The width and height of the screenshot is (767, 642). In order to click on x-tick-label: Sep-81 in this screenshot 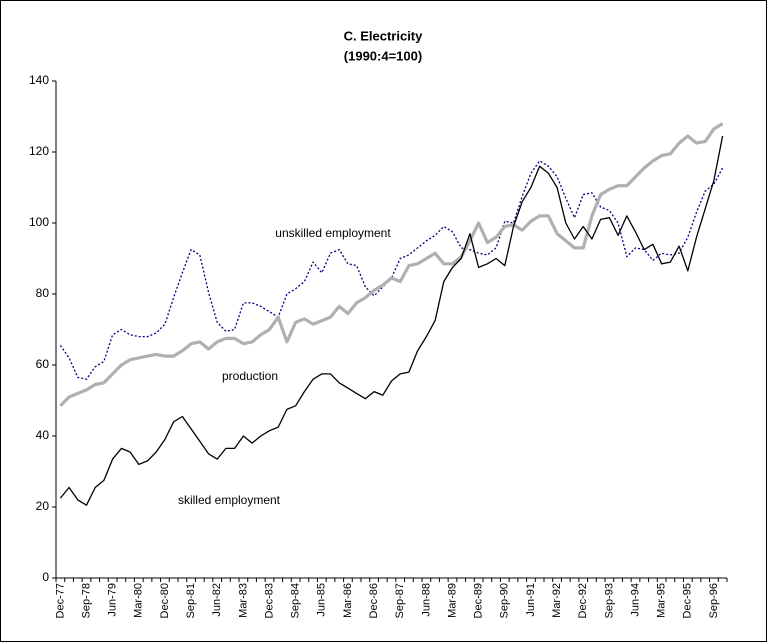, I will do `click(191, 600)`.